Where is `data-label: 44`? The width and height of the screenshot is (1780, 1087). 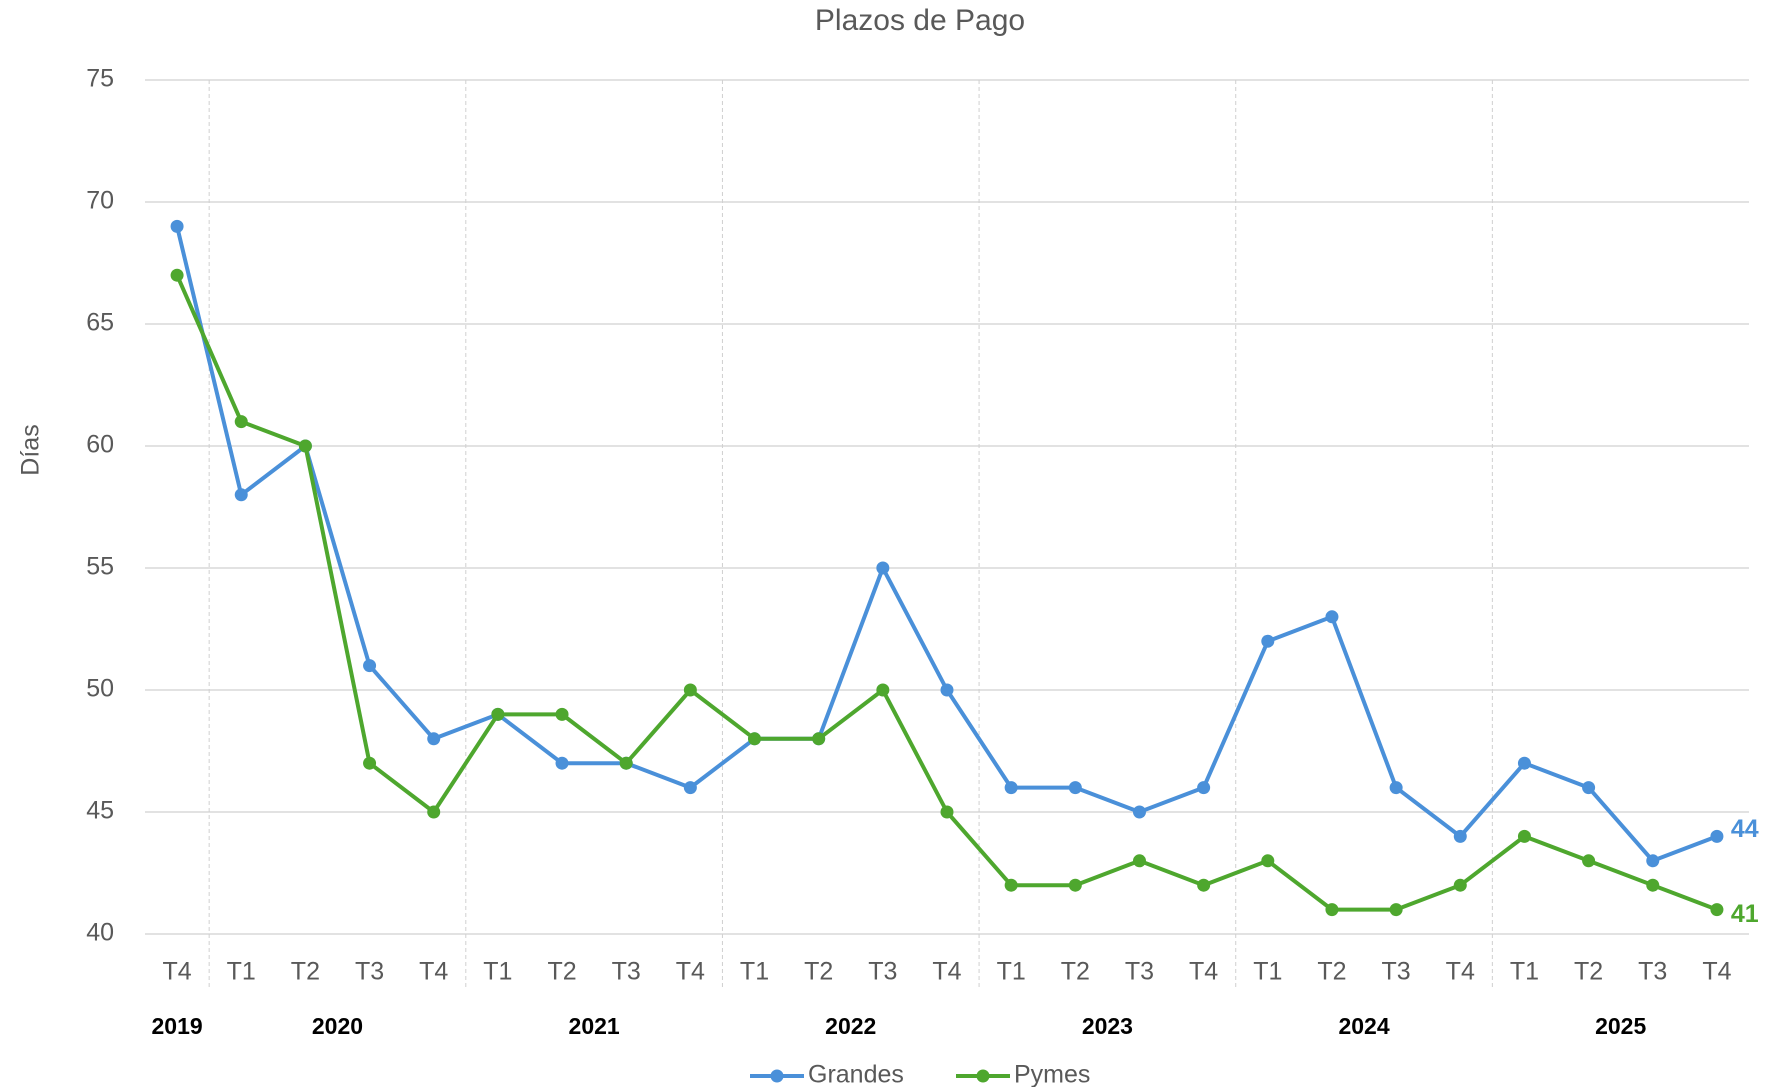
data-label: 44 is located at coordinates (1745, 829).